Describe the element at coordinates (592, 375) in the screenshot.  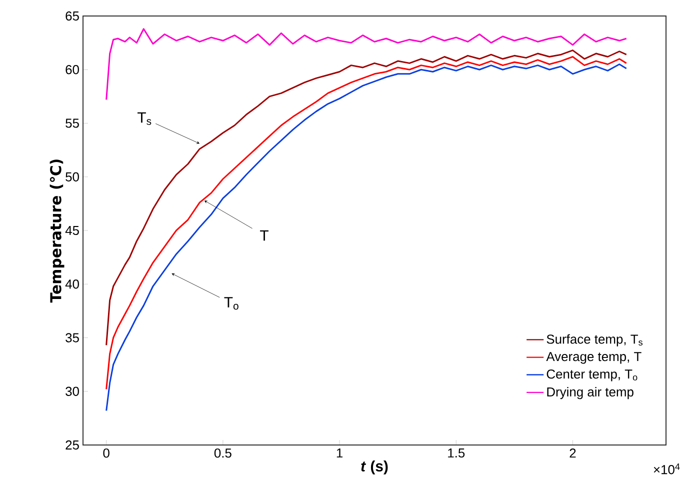
I see `legend-label: Center temp, T$_{o}$` at that location.